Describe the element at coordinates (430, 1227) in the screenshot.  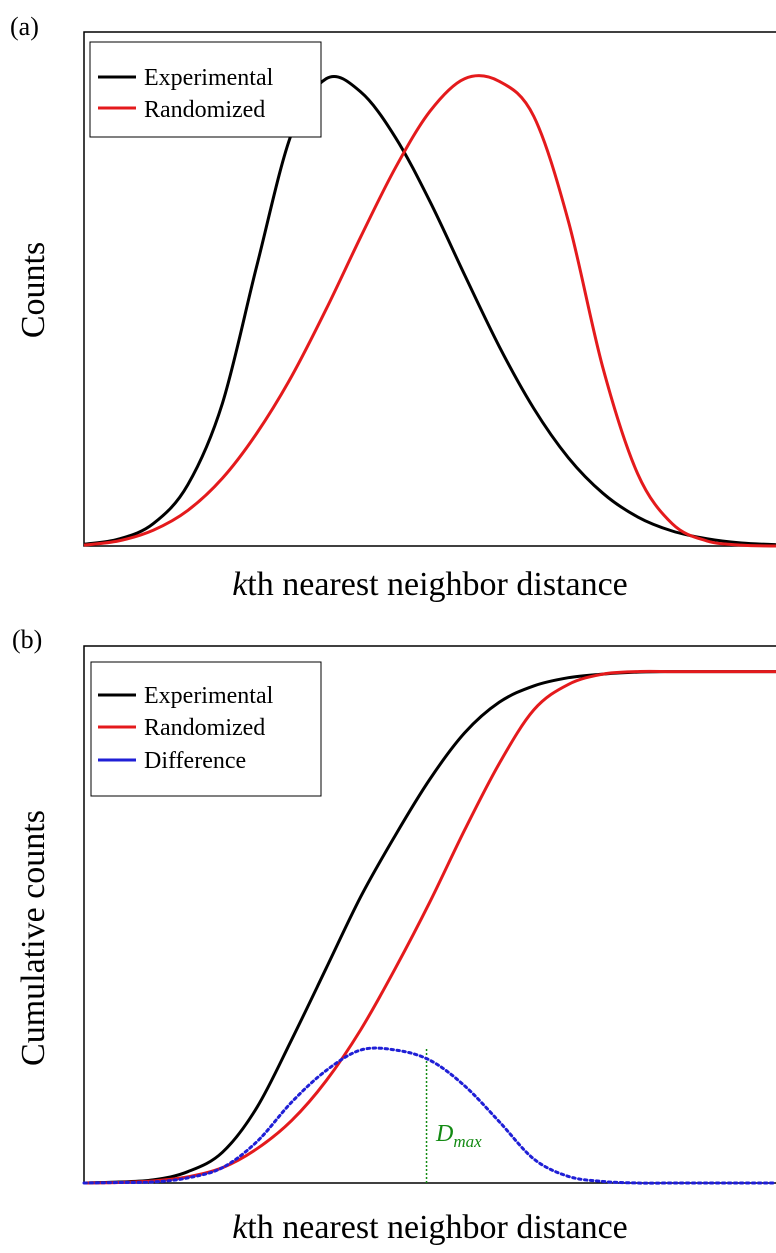
I see `panel-b-x-axis-label: kth nearest neighbor distance` at that location.